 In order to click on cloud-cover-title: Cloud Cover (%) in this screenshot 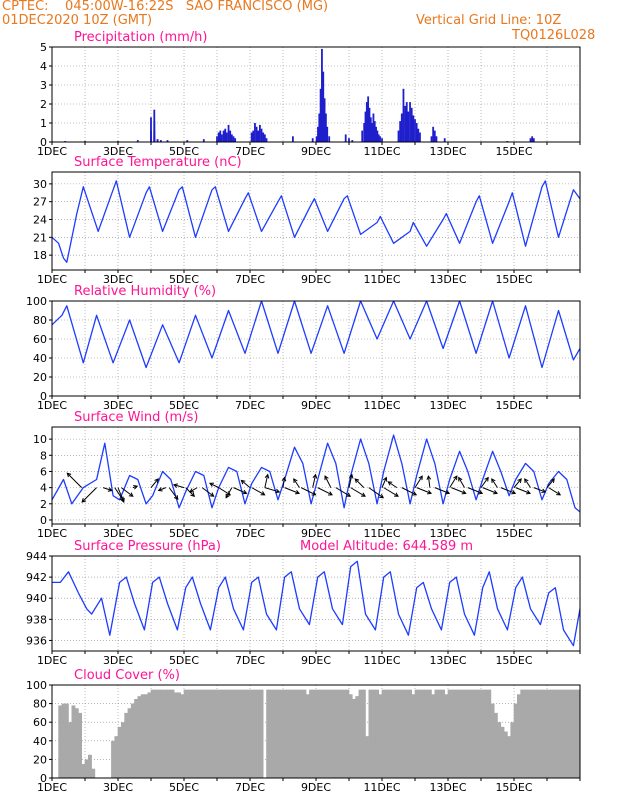, I will do `click(127, 675)`.